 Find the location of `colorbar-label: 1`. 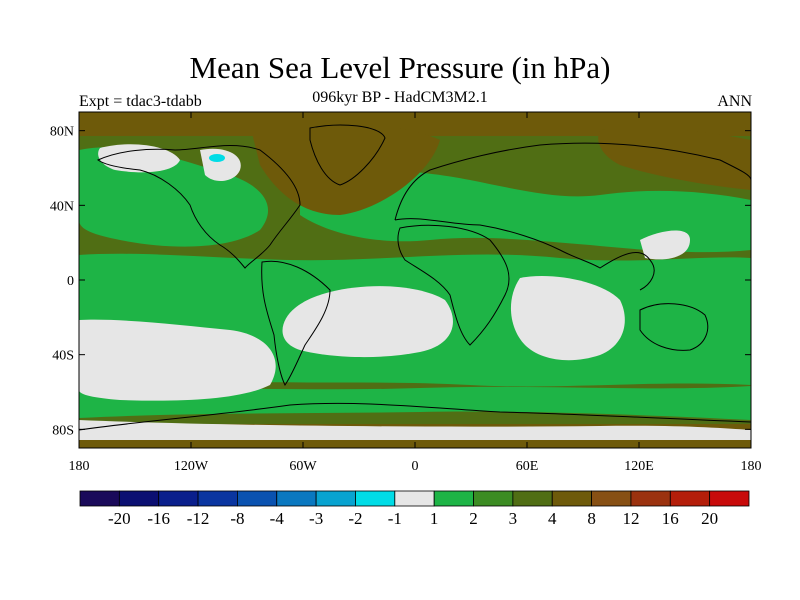

colorbar-label: 1 is located at coordinates (434, 518).